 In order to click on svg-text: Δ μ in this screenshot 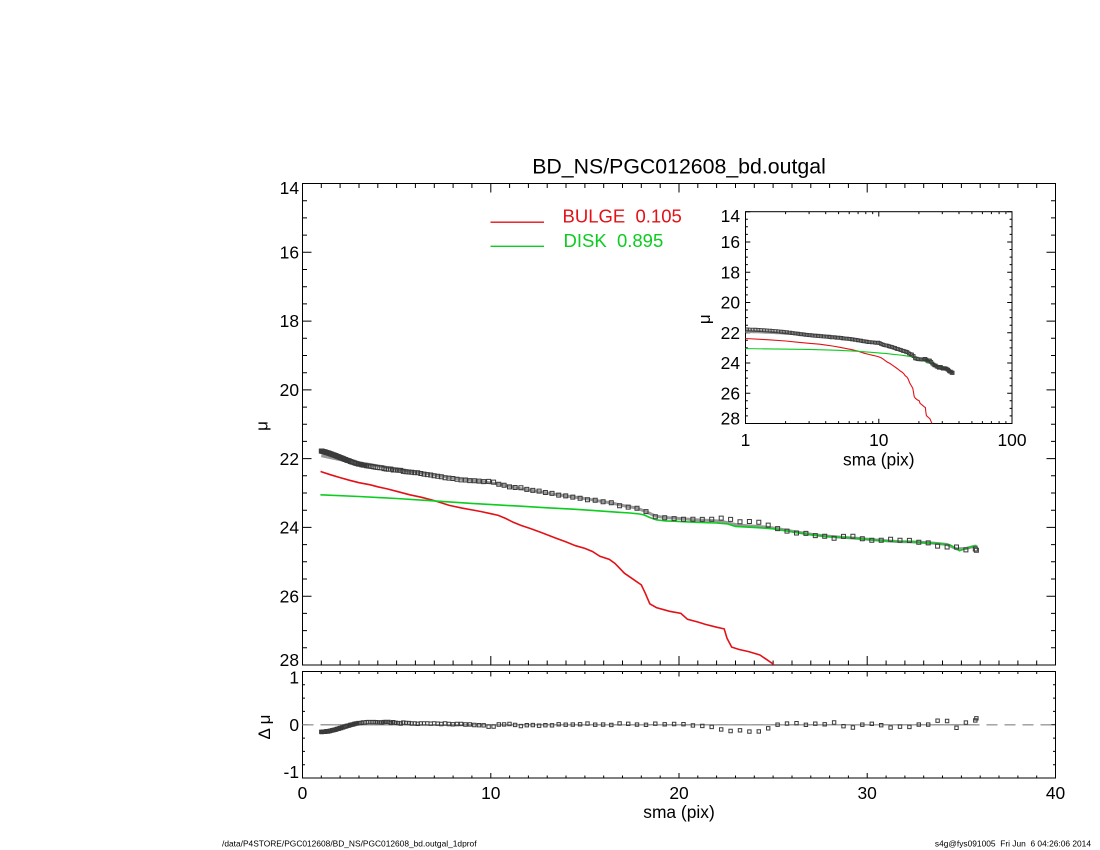, I will do `click(264, 727)`.